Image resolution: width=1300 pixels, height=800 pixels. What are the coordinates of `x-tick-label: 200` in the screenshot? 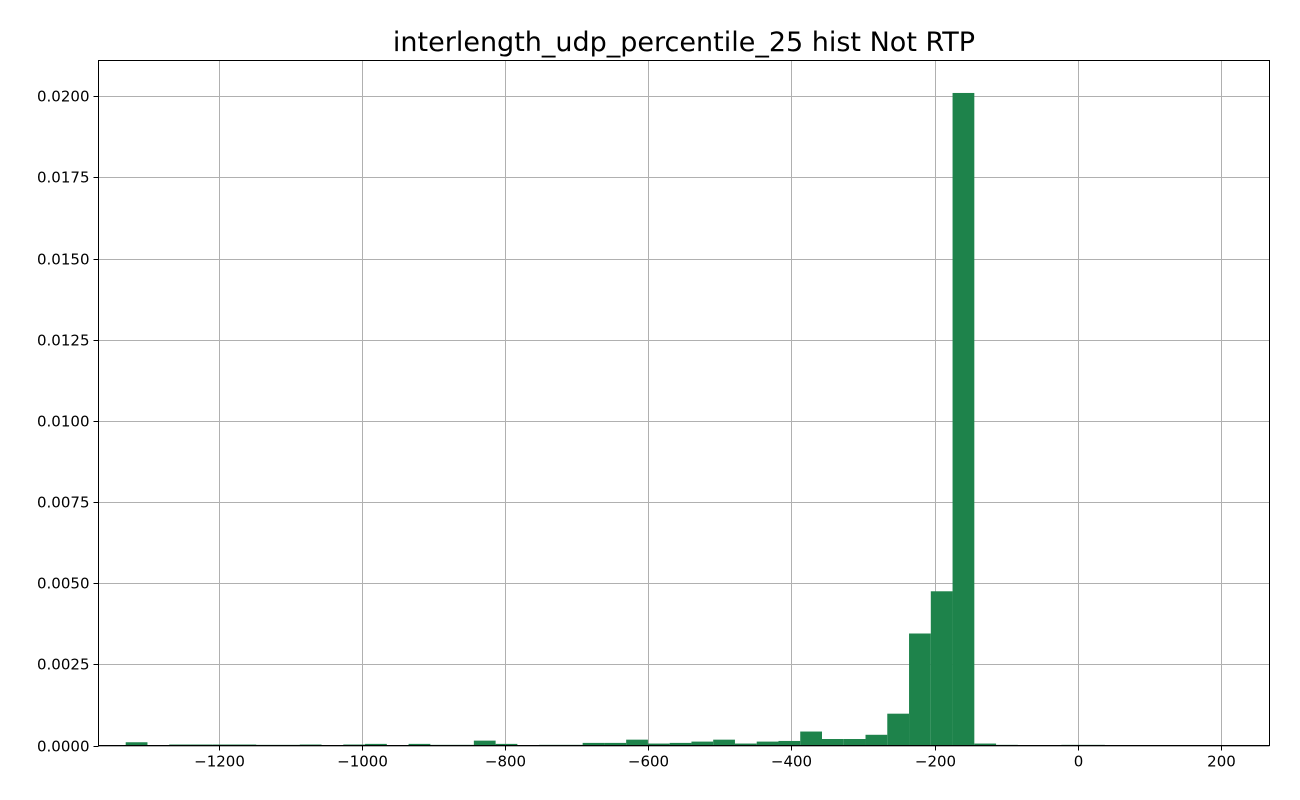 It's located at (1221, 762).